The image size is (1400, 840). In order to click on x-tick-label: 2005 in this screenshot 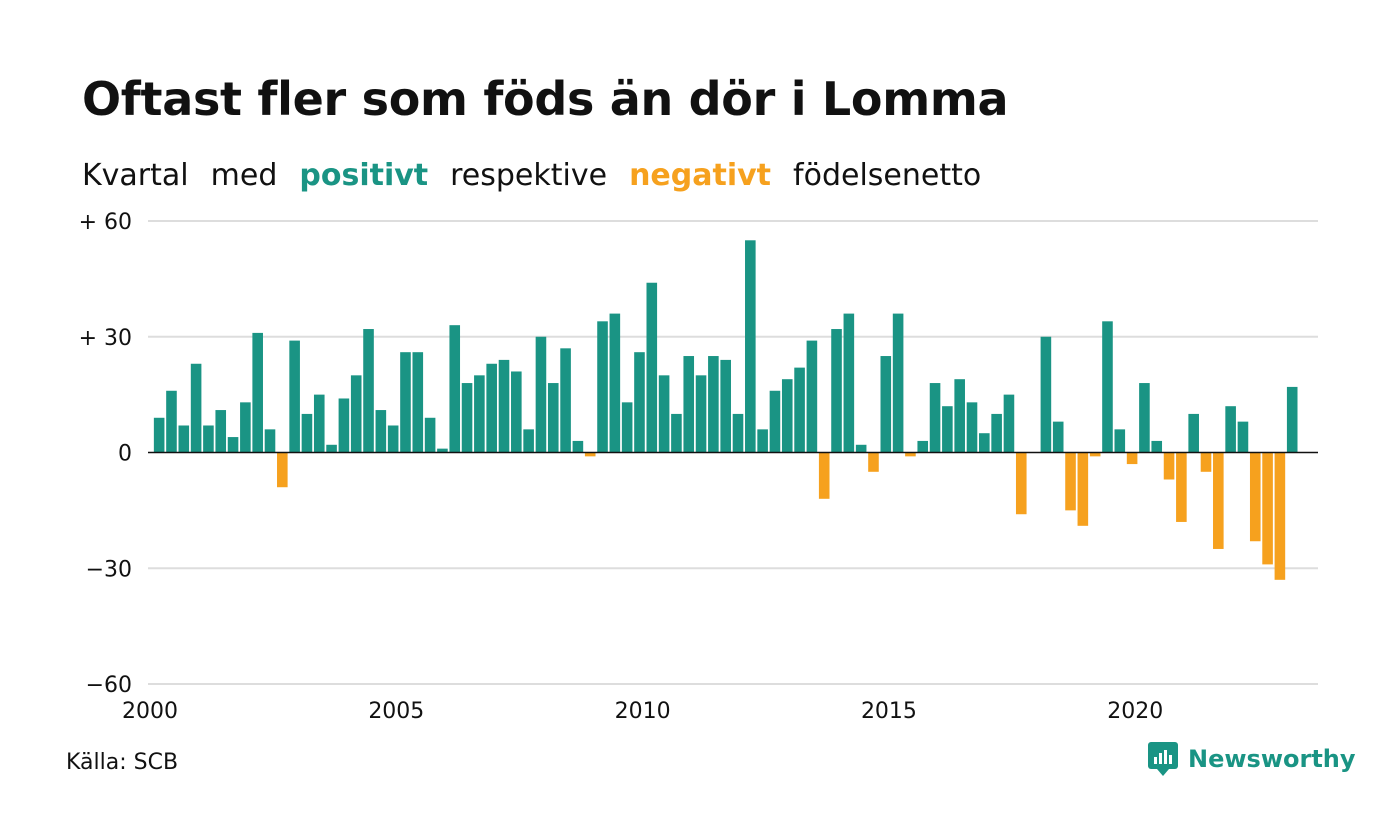, I will do `click(396, 711)`.